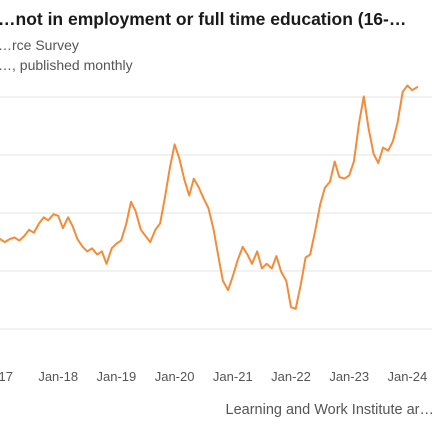 Image resolution: width=432 pixels, height=432 pixels. Describe the element at coordinates (6, 376) in the screenshot. I see `x-tick-label: …17` at that location.